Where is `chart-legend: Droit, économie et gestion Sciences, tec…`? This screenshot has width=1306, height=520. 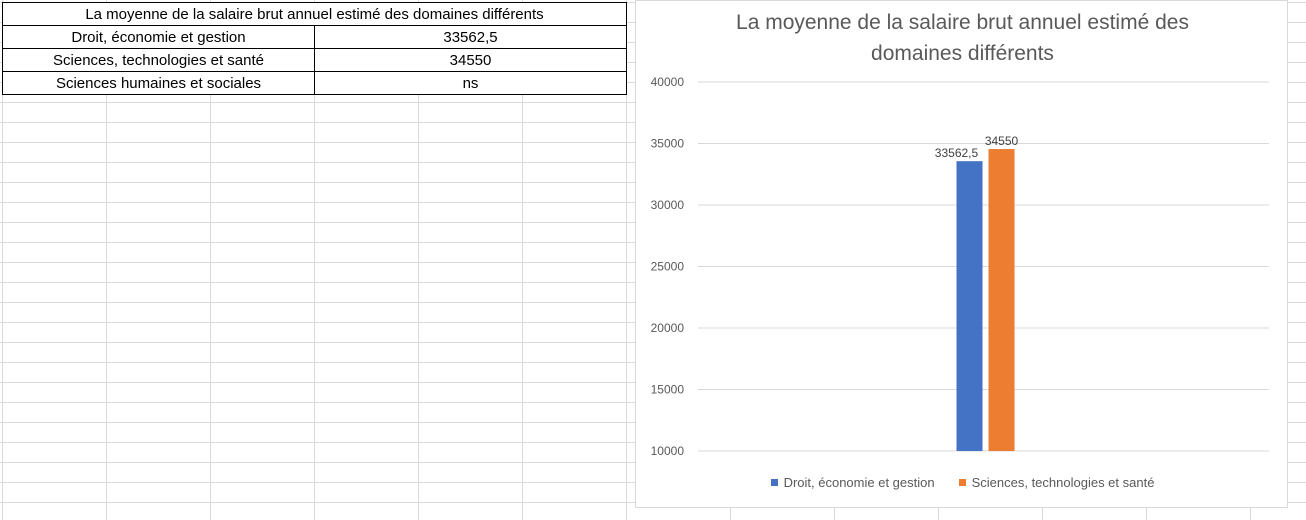
chart-legend: Droit, économie et gestion Sciences, tec… is located at coordinates (962, 482).